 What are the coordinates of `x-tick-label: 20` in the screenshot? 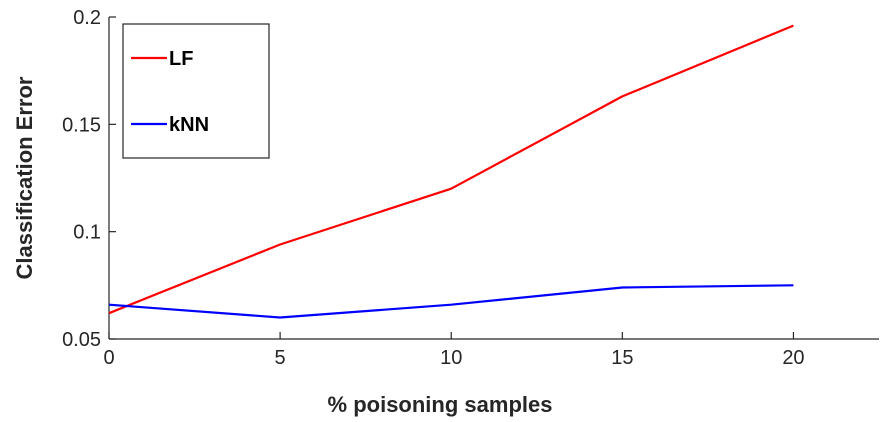 It's located at (793, 358).